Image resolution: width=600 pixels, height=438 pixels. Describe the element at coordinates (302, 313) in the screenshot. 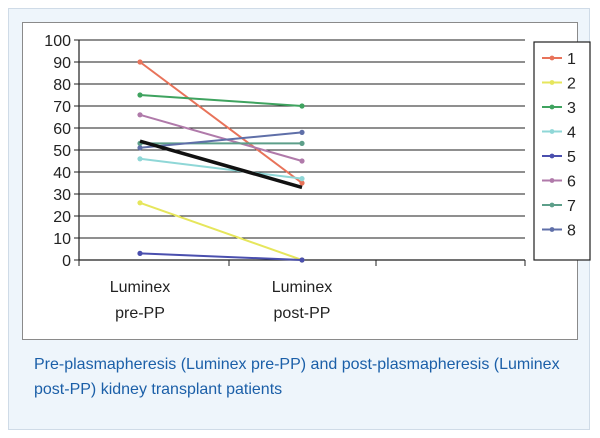

I see `x-tick-label: post-PP` at that location.